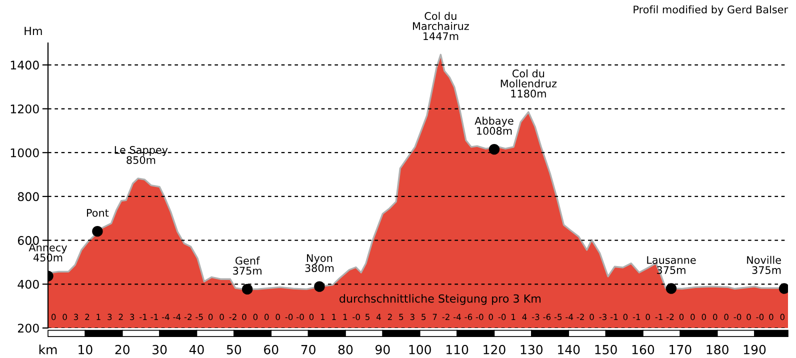  I want to click on annotation: -3, so click(536, 317).